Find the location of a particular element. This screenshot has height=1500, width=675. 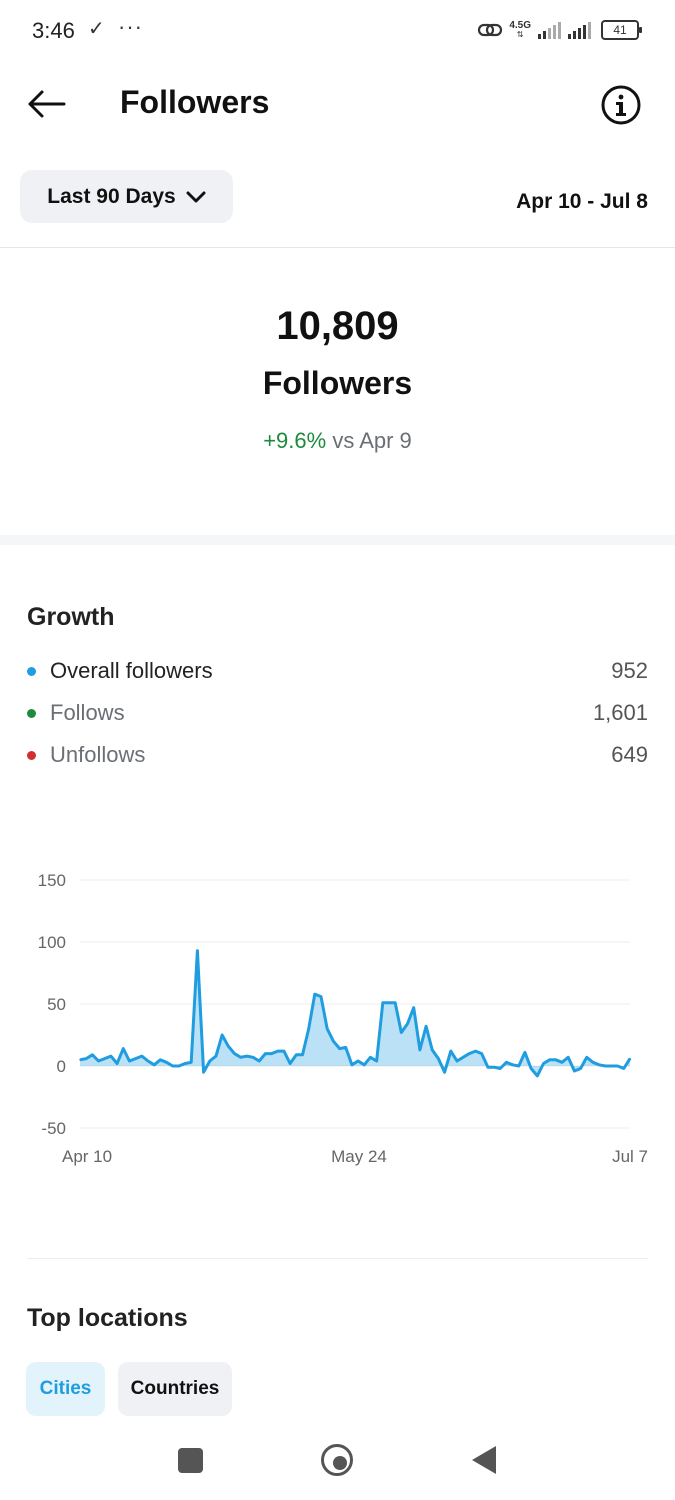

top-locations-title: Top locations is located at coordinates (107, 1318).